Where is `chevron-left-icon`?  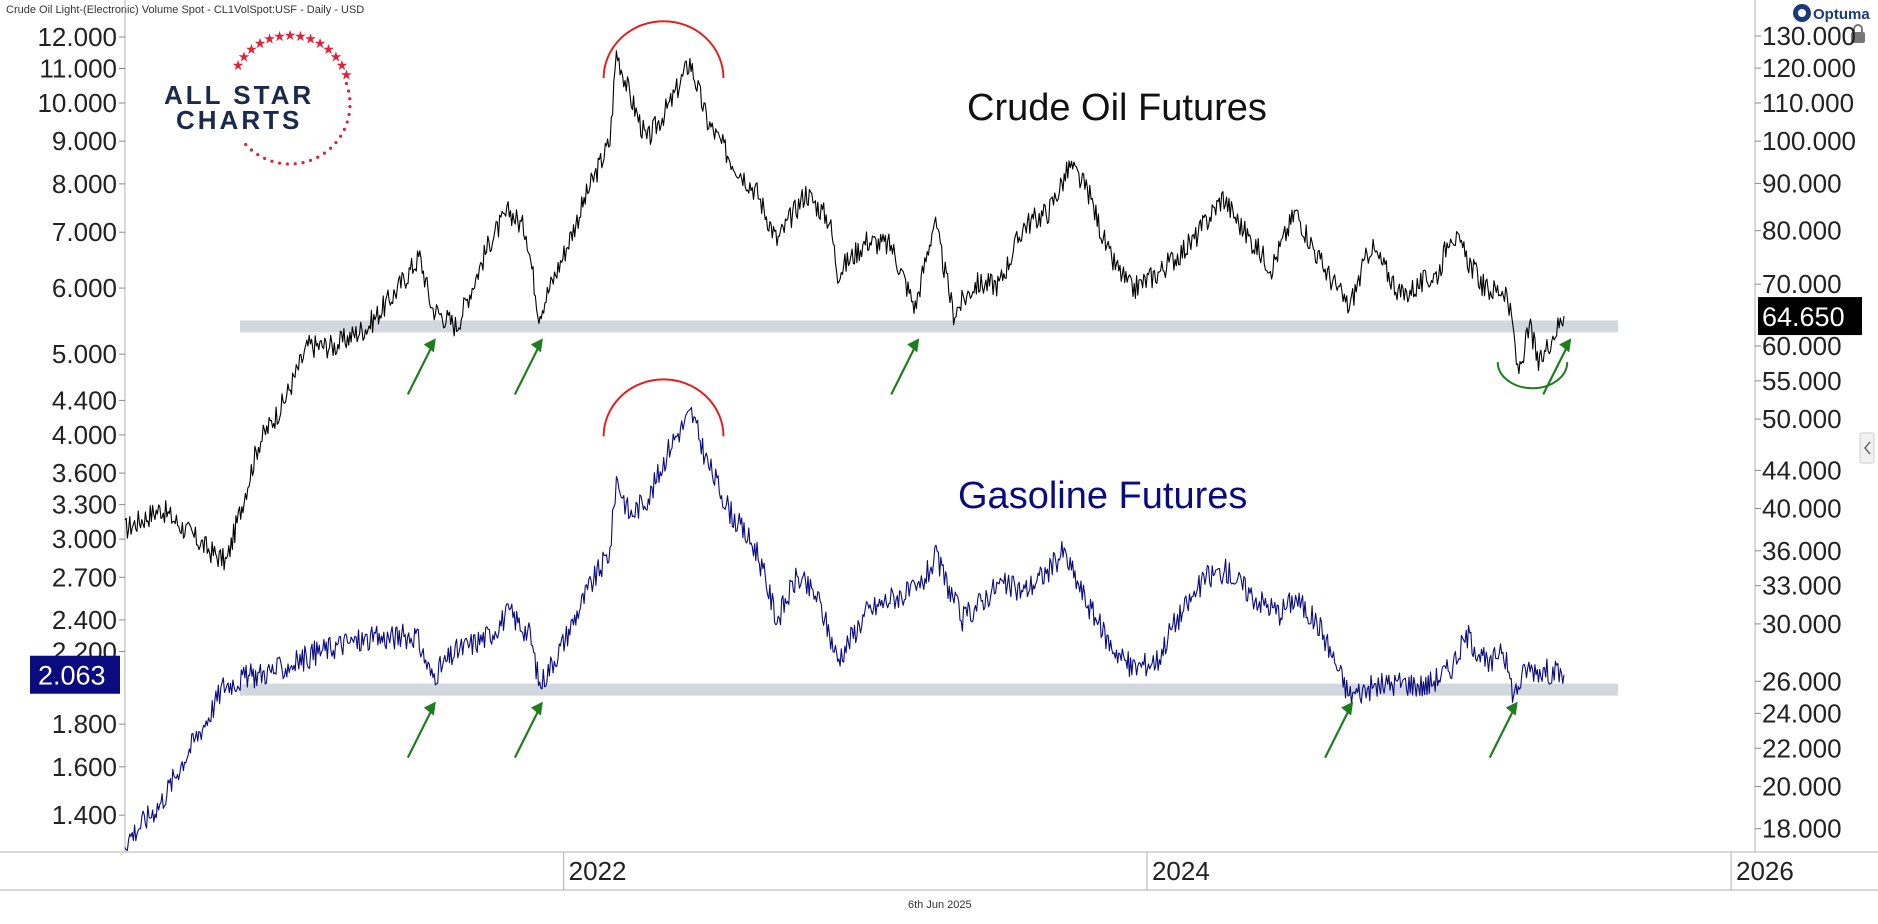 chevron-left-icon is located at coordinates (1867, 448).